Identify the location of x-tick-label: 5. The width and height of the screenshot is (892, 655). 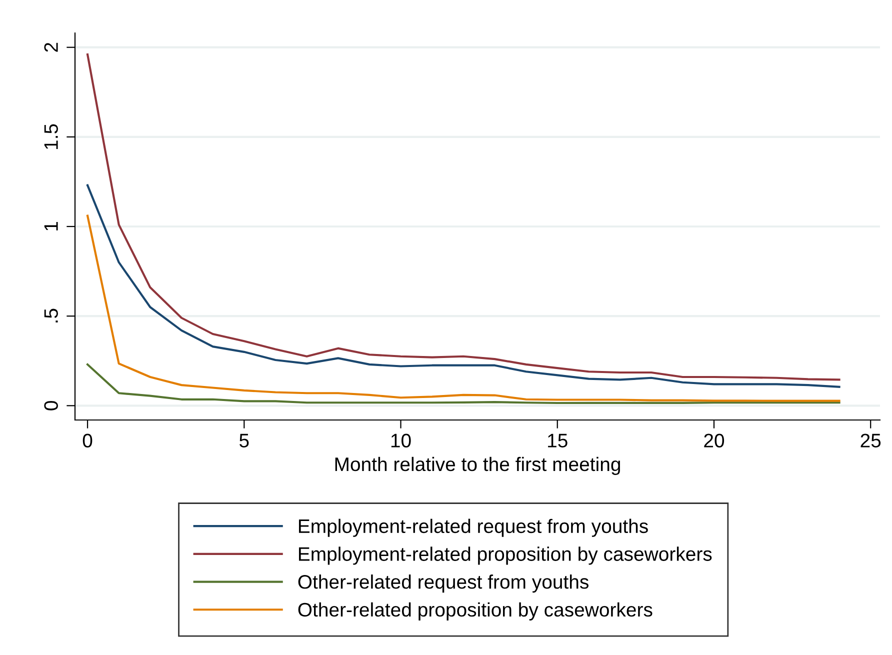
(244, 441).